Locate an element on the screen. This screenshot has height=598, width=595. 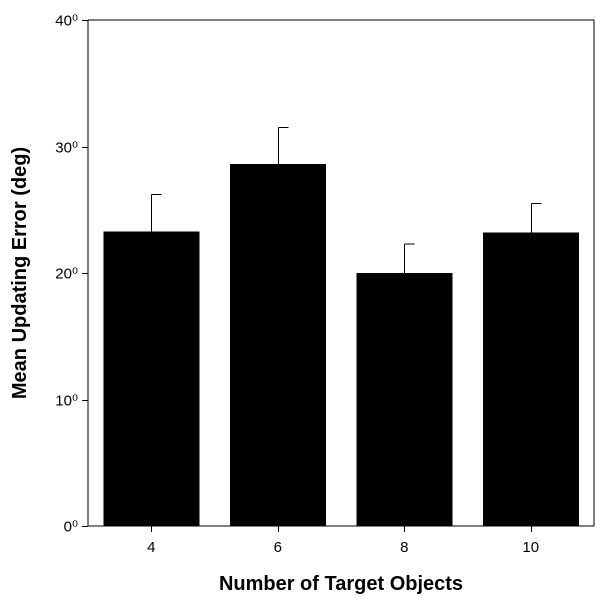
y-tick-label: 0⁰ is located at coordinates (71, 527).